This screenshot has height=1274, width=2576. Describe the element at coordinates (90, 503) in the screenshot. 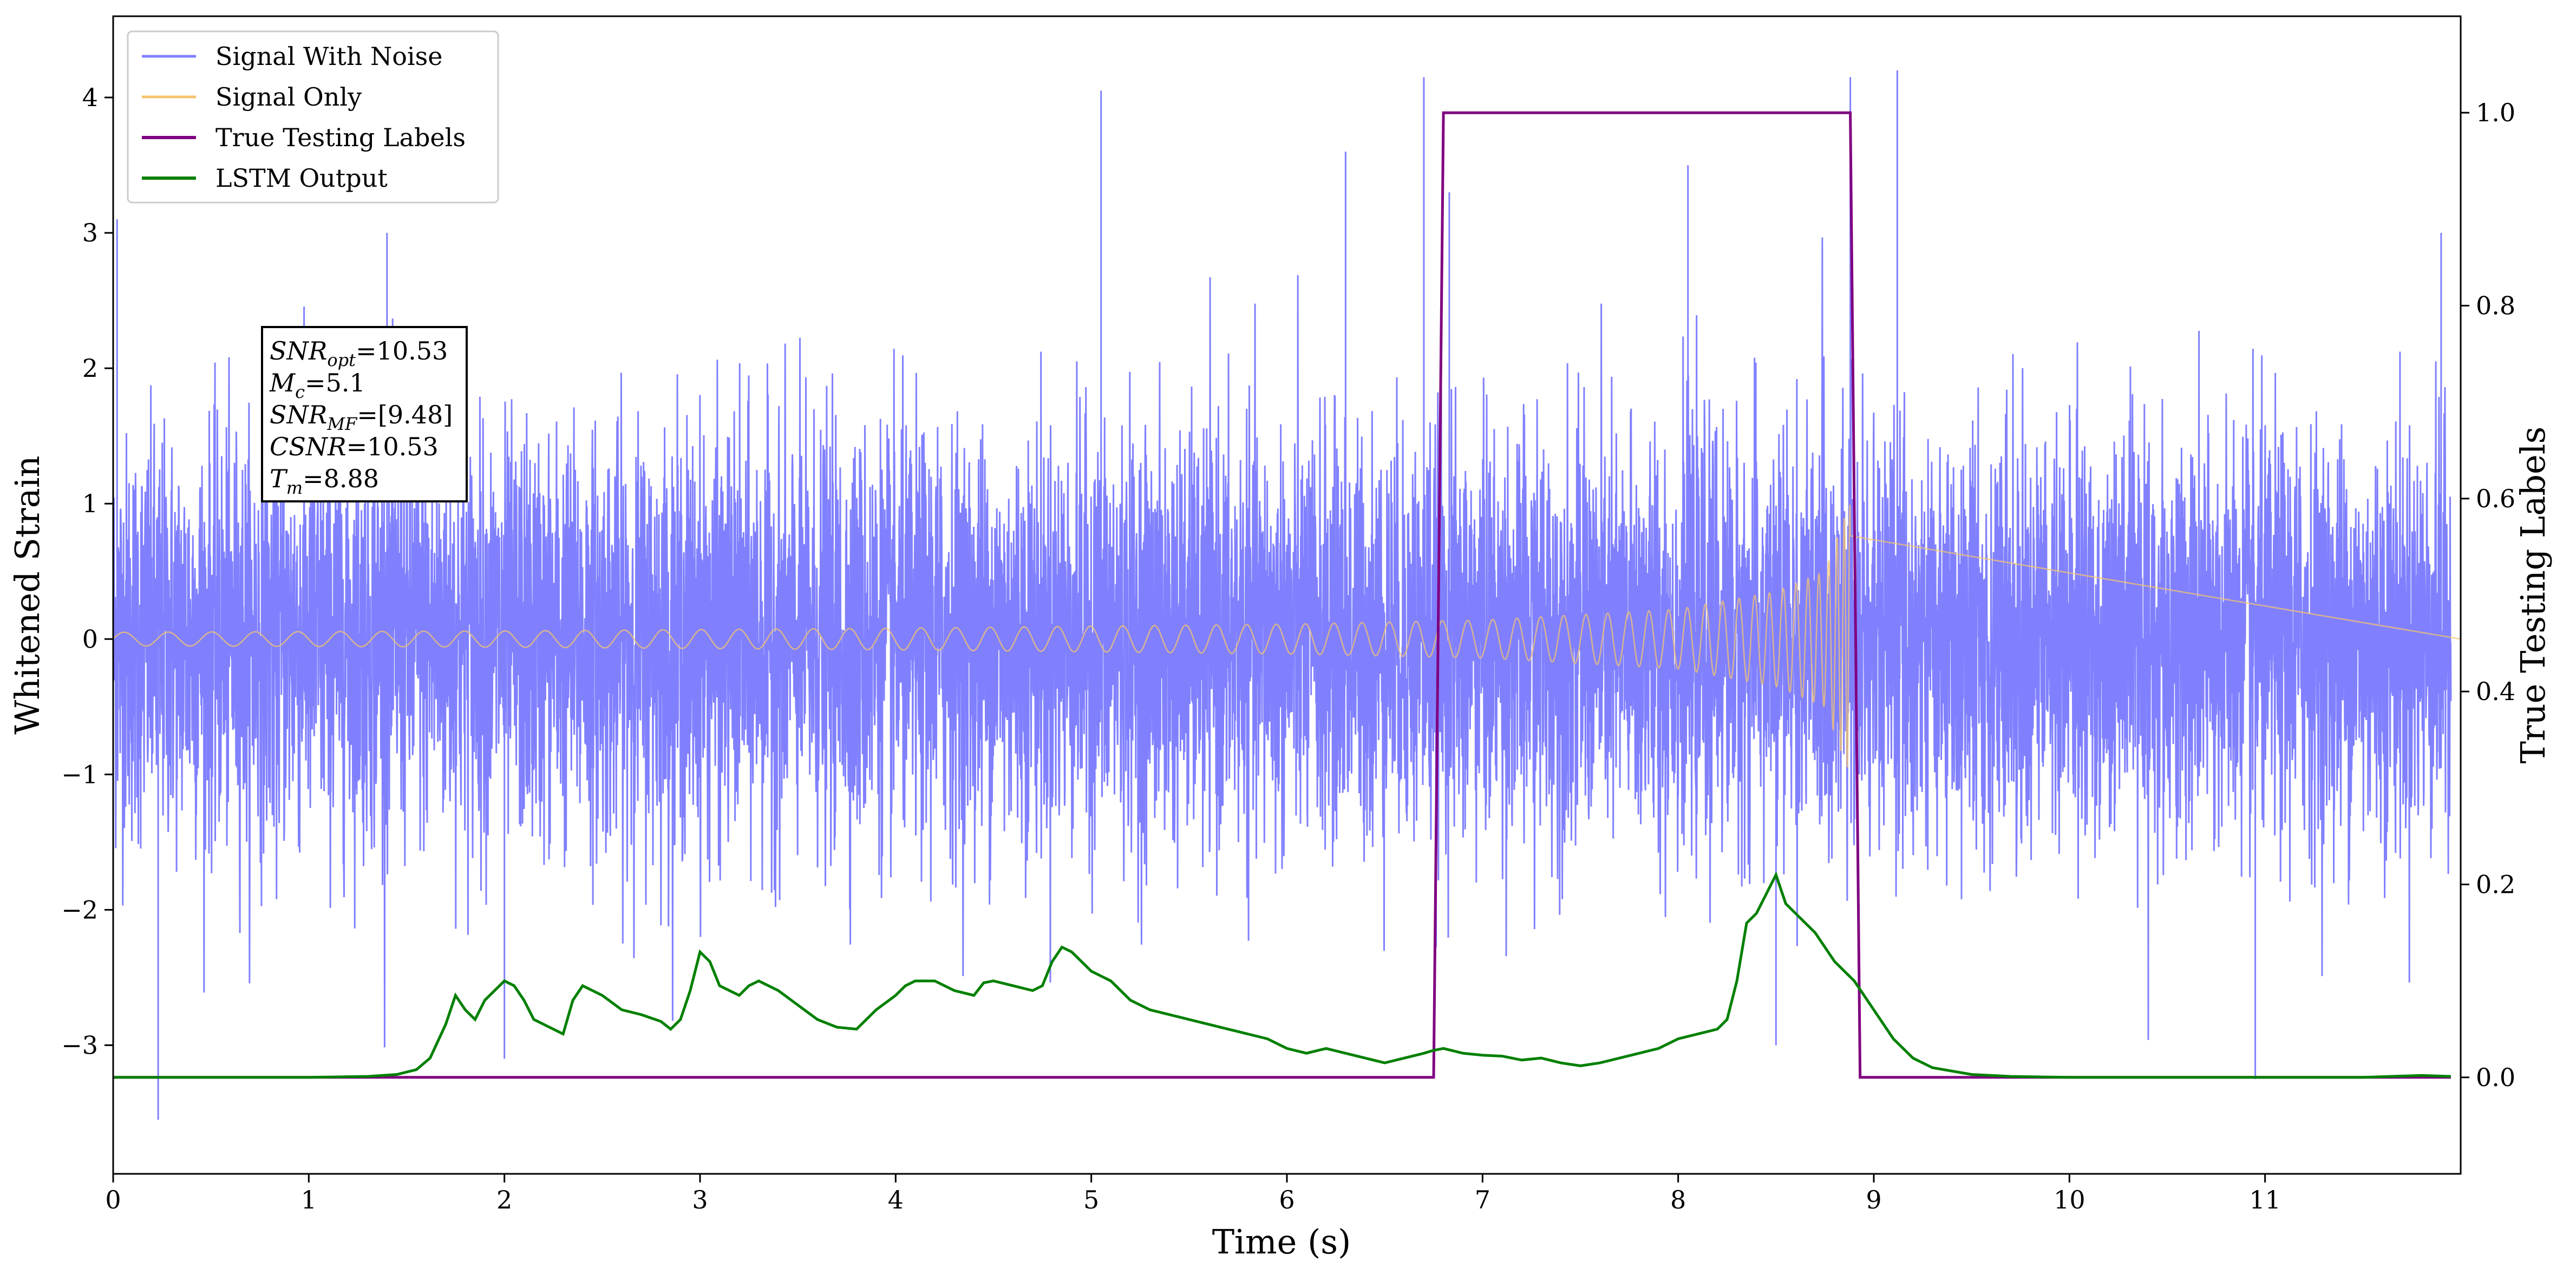

I see `y-tick-label: 1` at that location.